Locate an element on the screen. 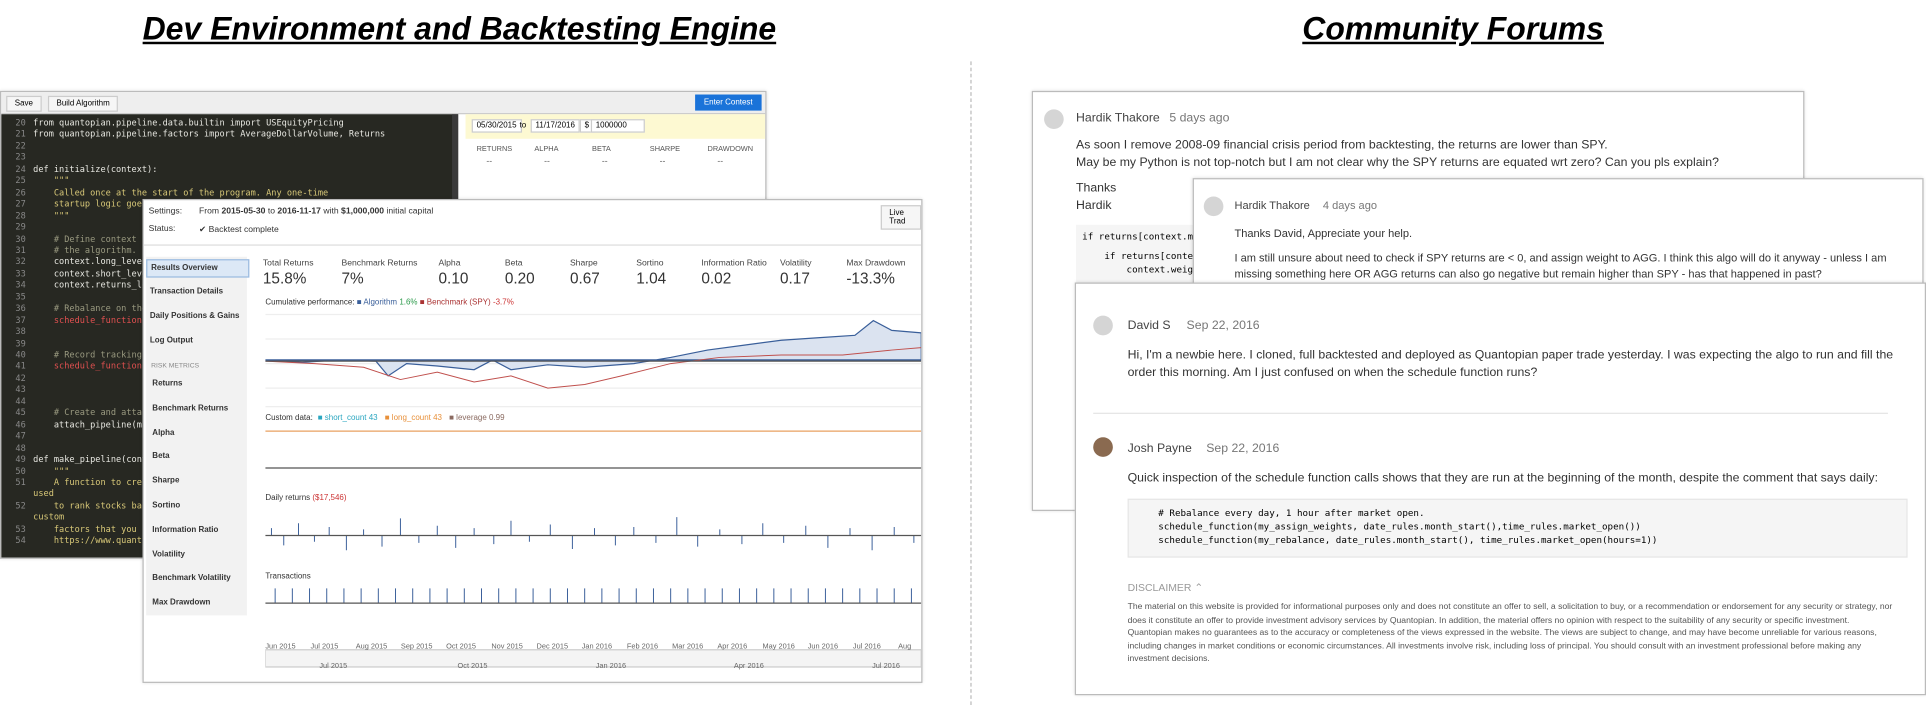  custom-series: ■ leverage 0.99 is located at coordinates (477, 418).